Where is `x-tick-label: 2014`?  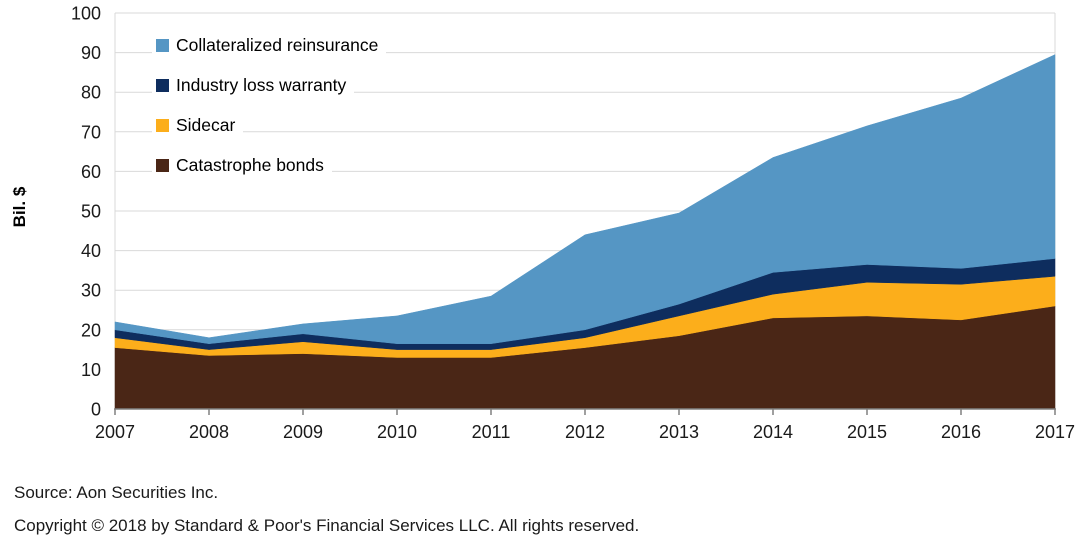
x-tick-label: 2014 is located at coordinates (773, 432).